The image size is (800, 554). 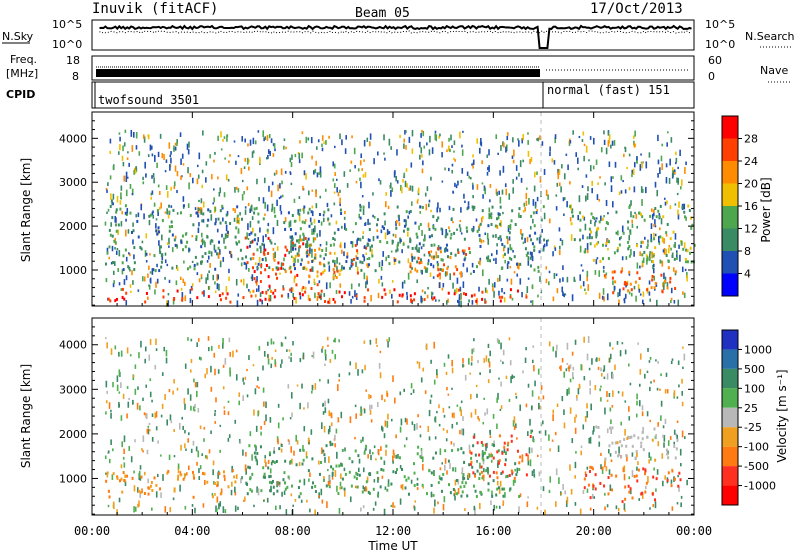 I want to click on power-colorbar-tick-label: 20, so click(x=751, y=184).